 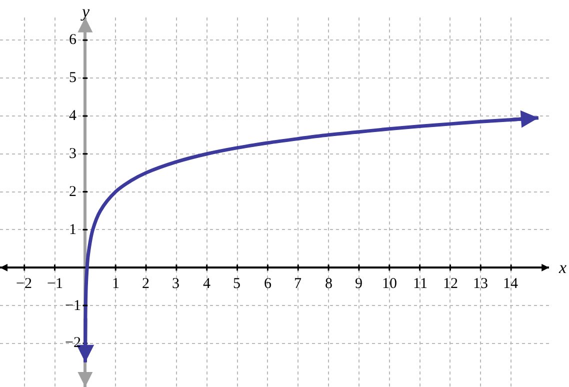 I want to click on x-tick-label: 11, so click(x=420, y=284).